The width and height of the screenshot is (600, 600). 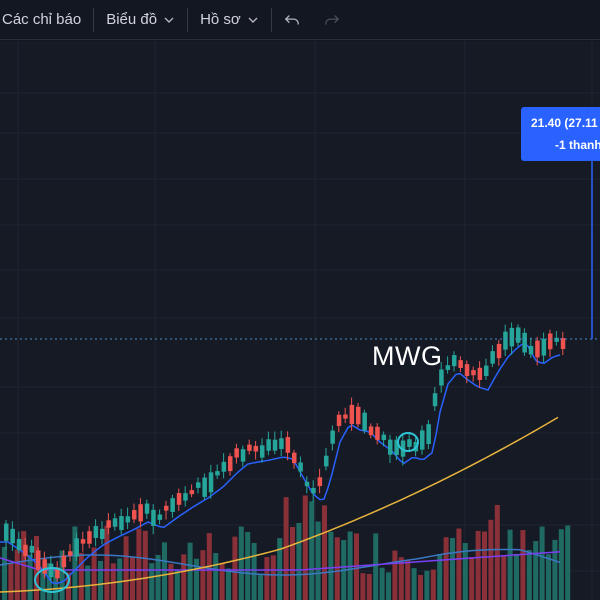 I want to click on indicators-button: Các chỉ báo, so click(x=46, y=20).